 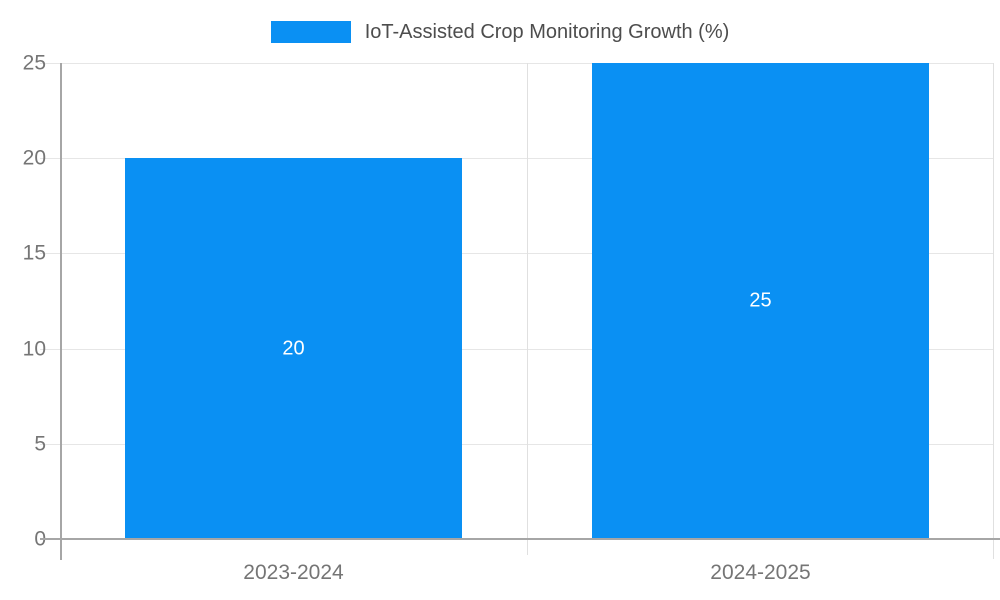 I want to click on x-axis-line, so click(x=520, y=539).